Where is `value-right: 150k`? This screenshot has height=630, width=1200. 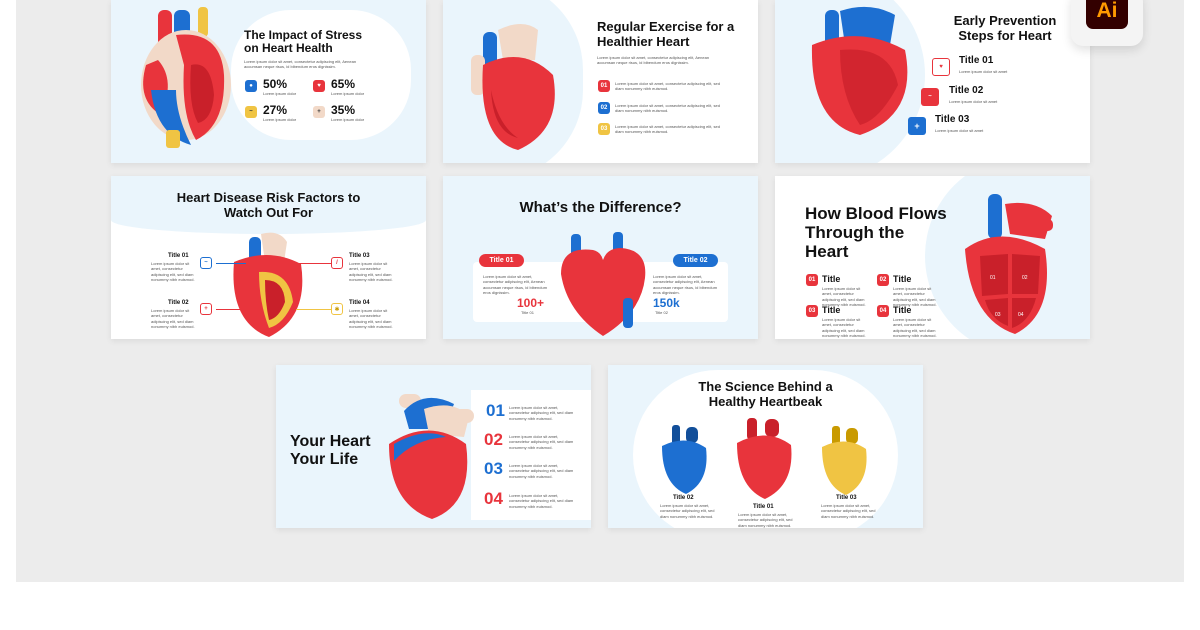
value-right: 150k is located at coordinates (666, 303).